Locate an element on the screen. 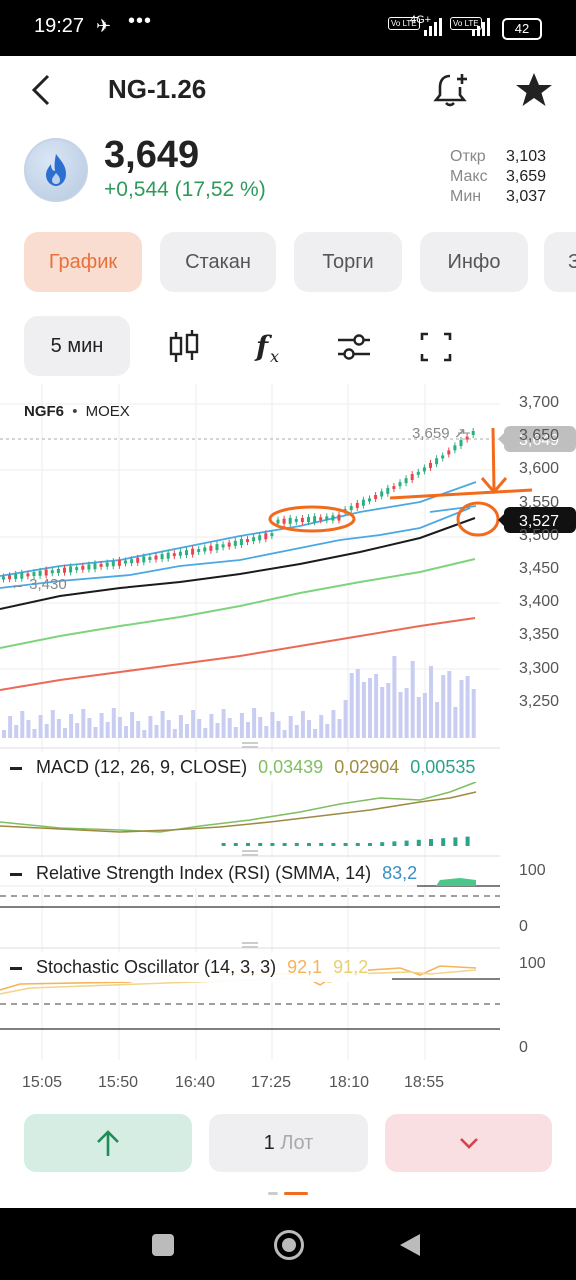 This screenshot has width=576, height=1280. sell-button is located at coordinates (468, 1143).